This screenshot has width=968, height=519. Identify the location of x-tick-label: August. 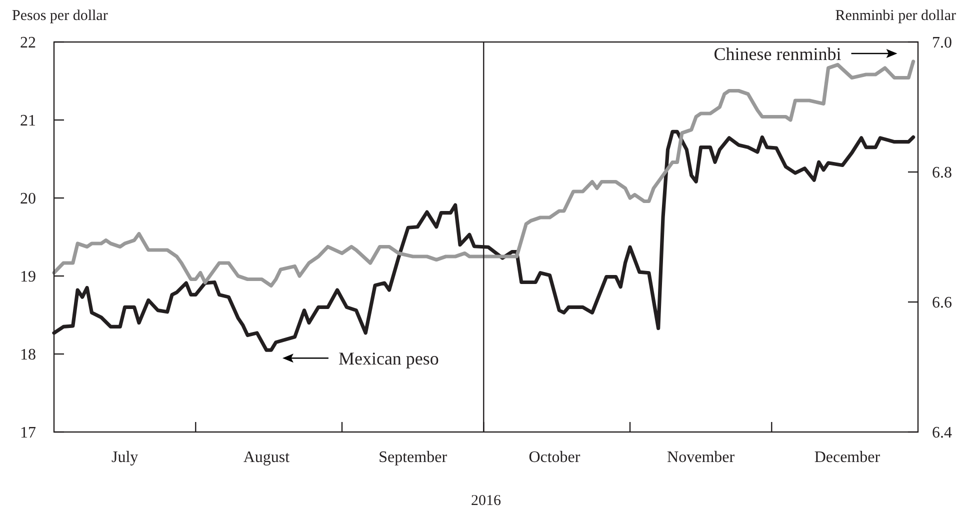
(266, 457).